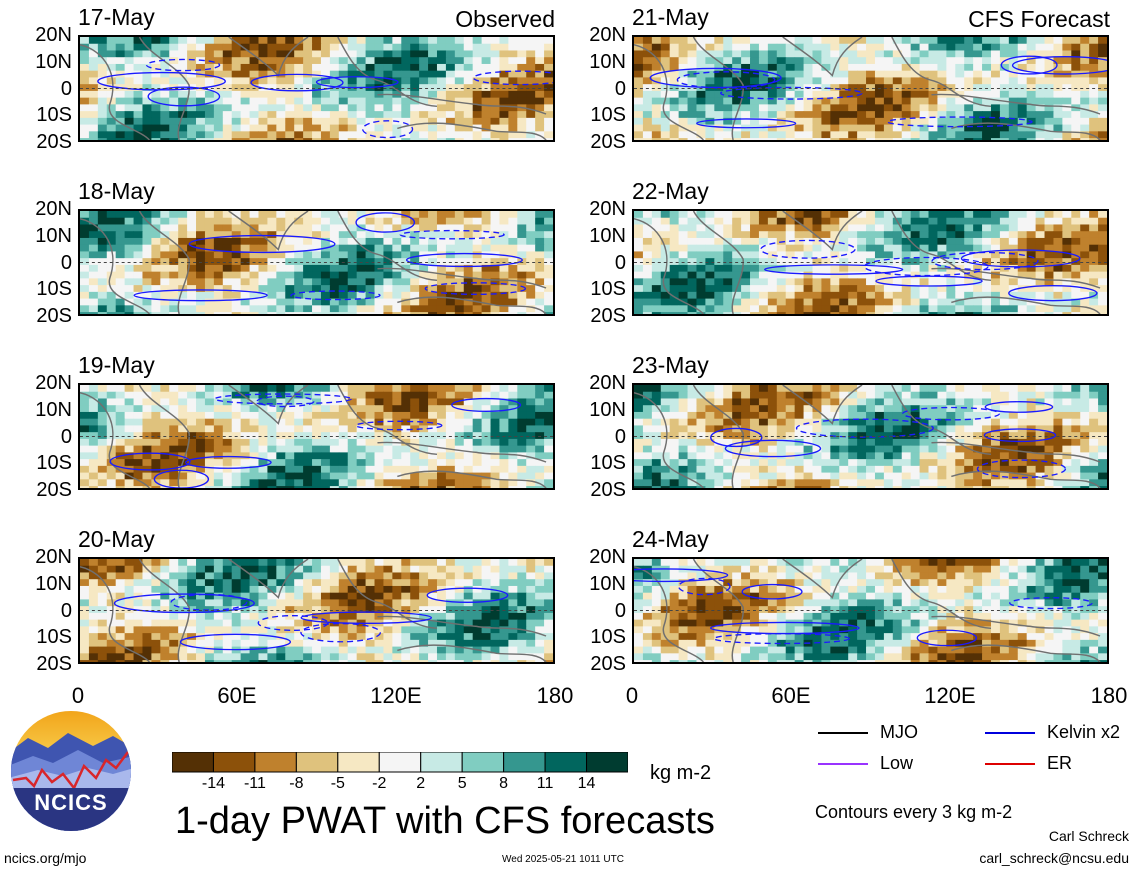  Describe the element at coordinates (897, 763) in the screenshot. I see `legend-label: Low` at that location.